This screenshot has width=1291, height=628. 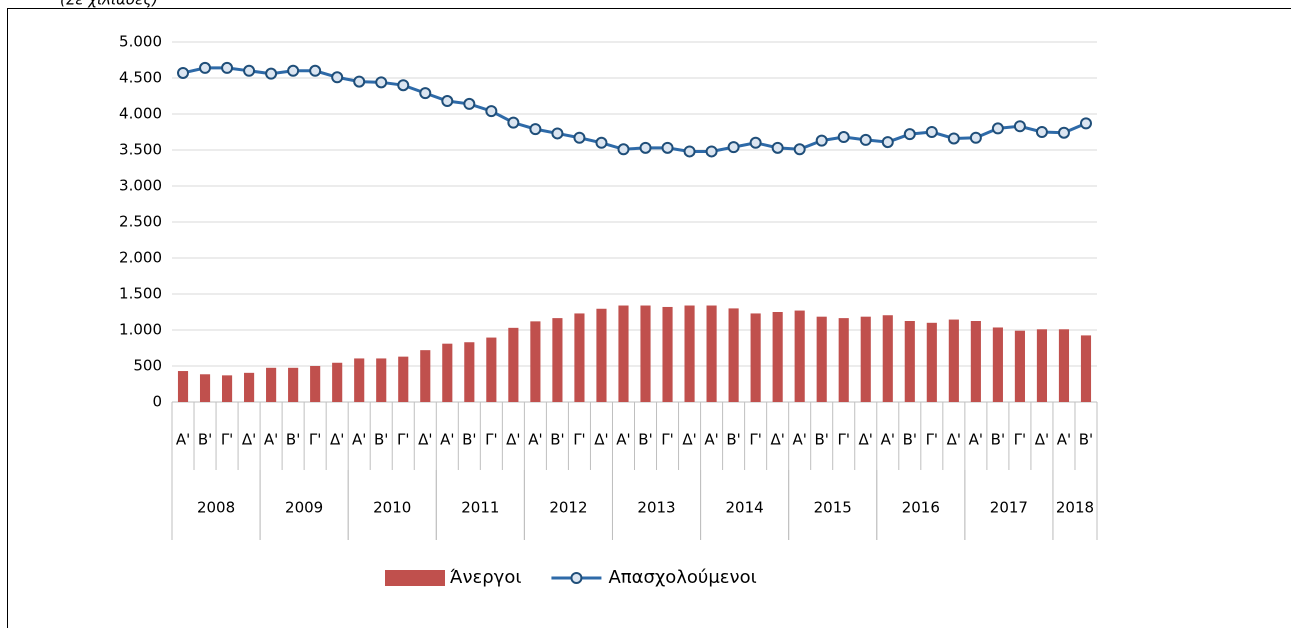 What do you see at coordinates (745, 508) in the screenshot?
I see `year-label: 2014` at bounding box center [745, 508].